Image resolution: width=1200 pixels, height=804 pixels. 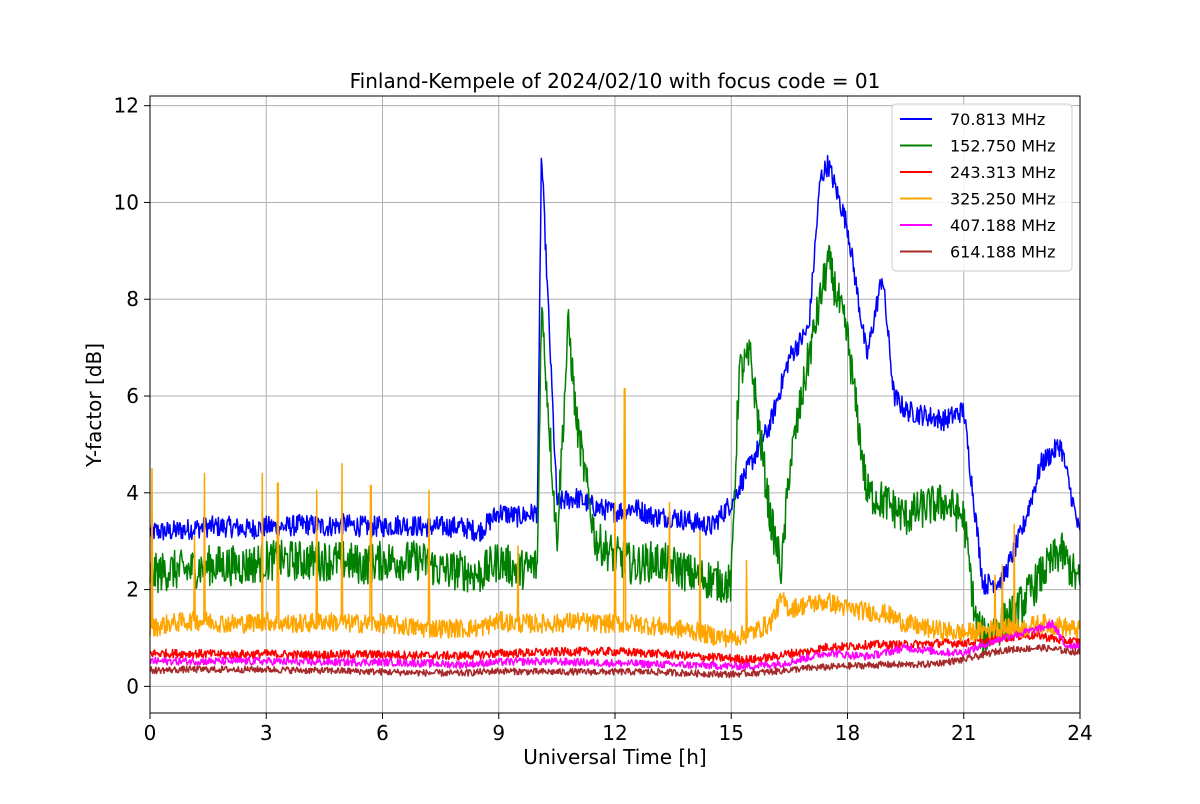 What do you see at coordinates (1079, 733) in the screenshot?
I see `x-tick-label: 24` at bounding box center [1079, 733].